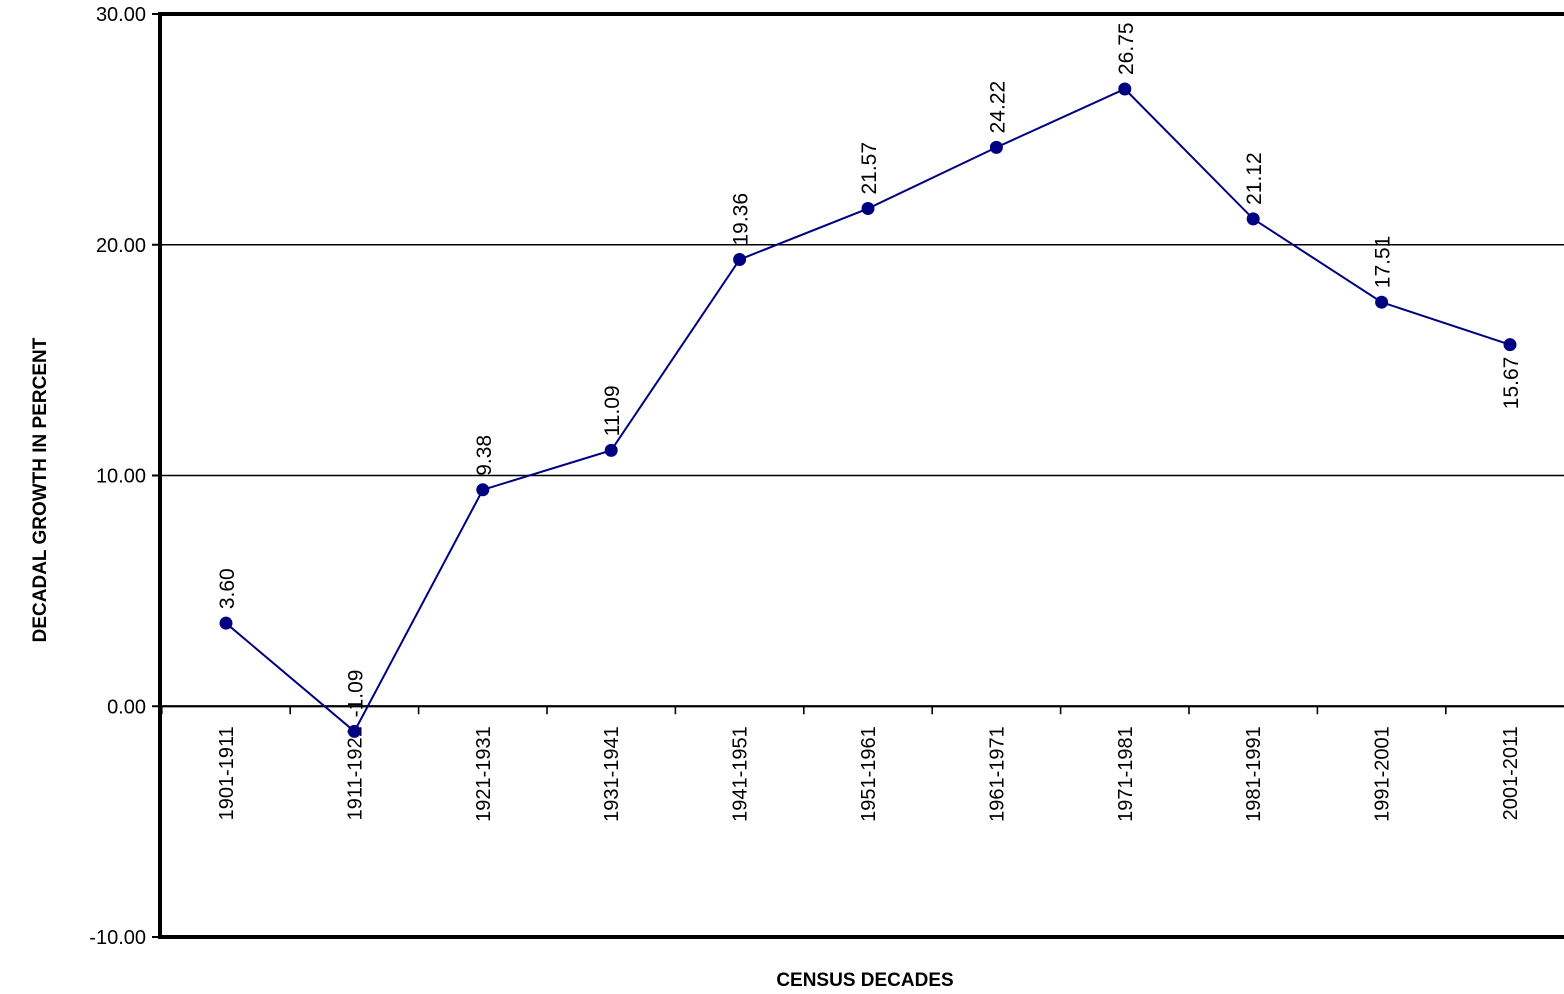  Describe the element at coordinates (869, 168) in the screenshot. I see `data-label: 21.57` at that location.